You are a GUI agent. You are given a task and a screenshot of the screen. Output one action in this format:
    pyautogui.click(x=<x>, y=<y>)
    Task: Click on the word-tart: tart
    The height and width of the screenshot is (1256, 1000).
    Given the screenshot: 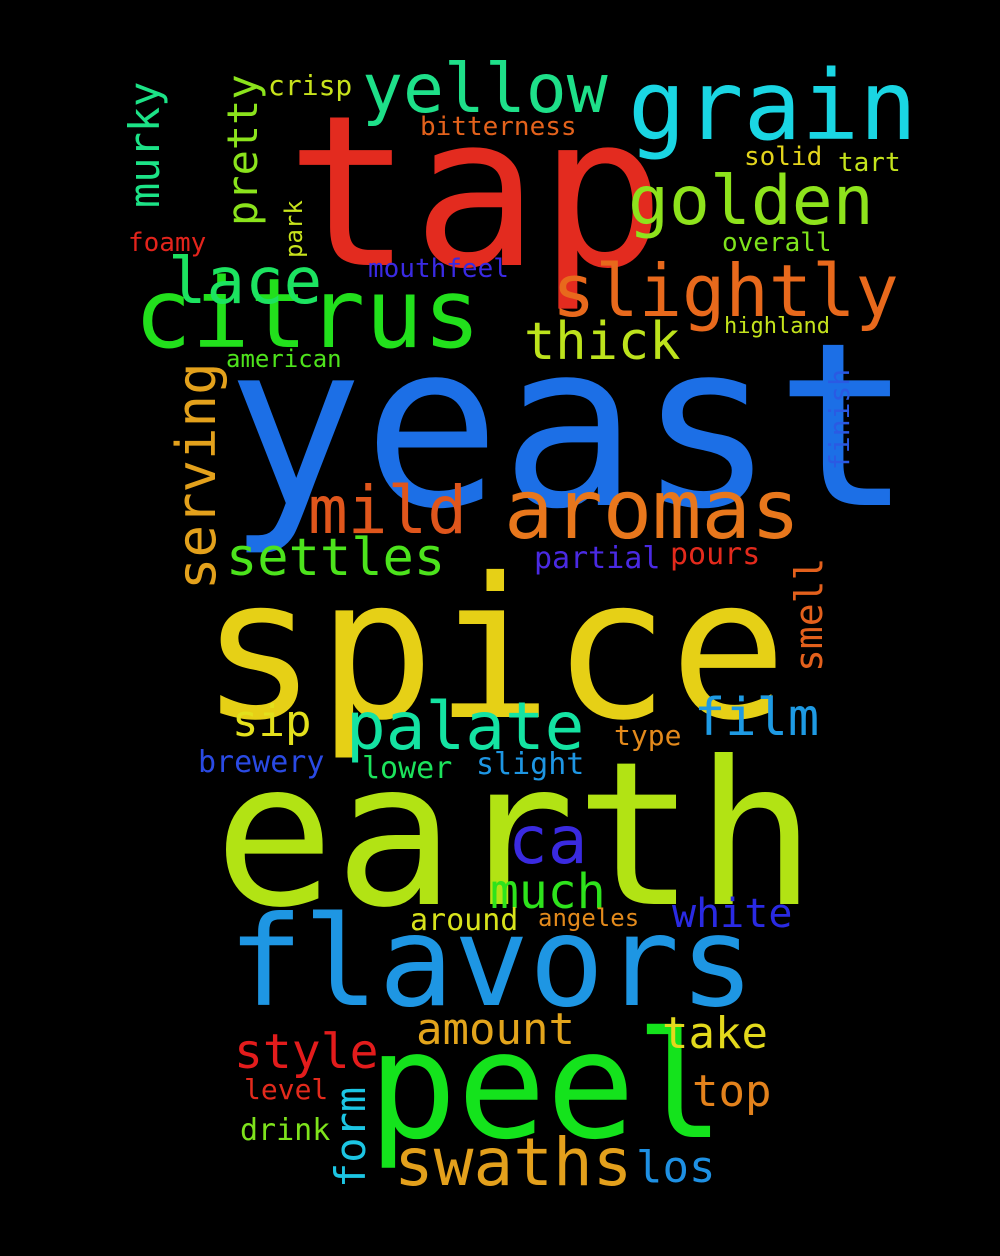 What is the action you would take?
    pyautogui.click(x=869, y=163)
    